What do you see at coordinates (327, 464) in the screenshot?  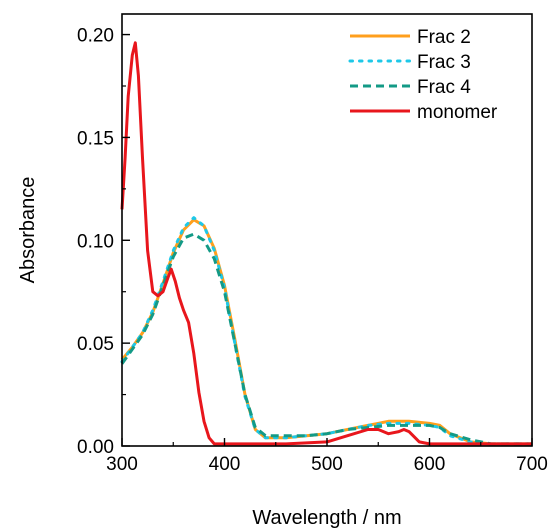 I see `x-tick-label: 500` at bounding box center [327, 464].